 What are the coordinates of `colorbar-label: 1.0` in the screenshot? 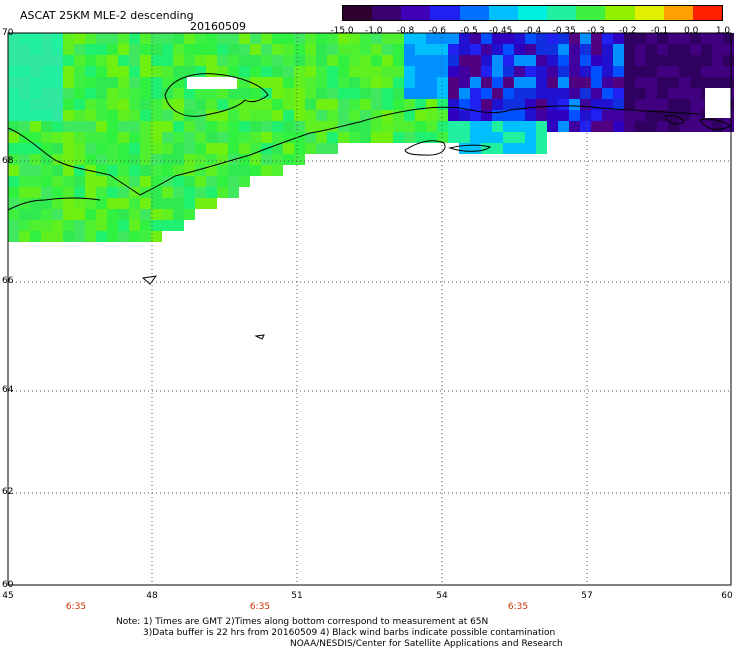 It's located at (723, 31).